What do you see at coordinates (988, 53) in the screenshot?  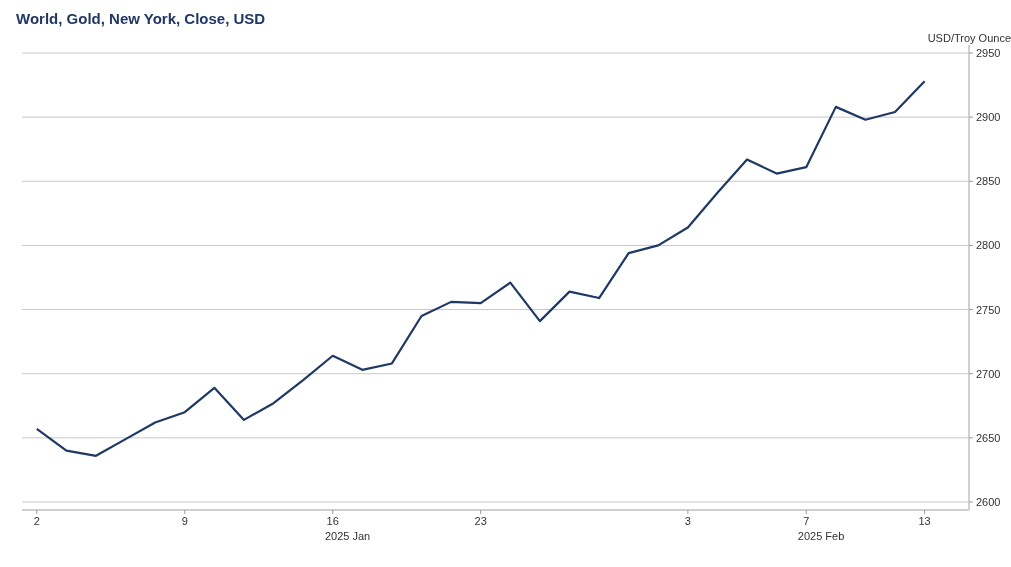 I see `y-tick-label: 2950` at bounding box center [988, 53].